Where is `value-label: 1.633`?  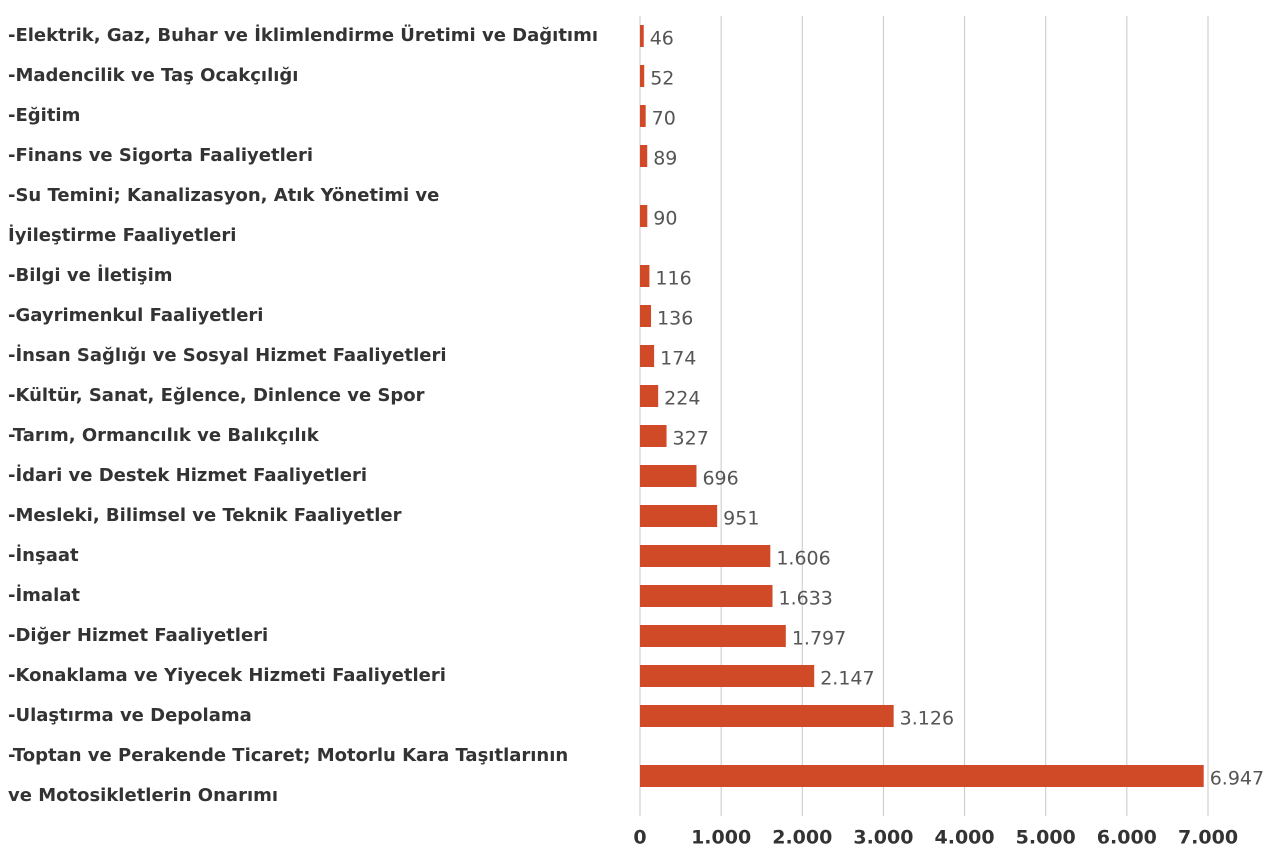
value-label: 1.633 is located at coordinates (806, 599).